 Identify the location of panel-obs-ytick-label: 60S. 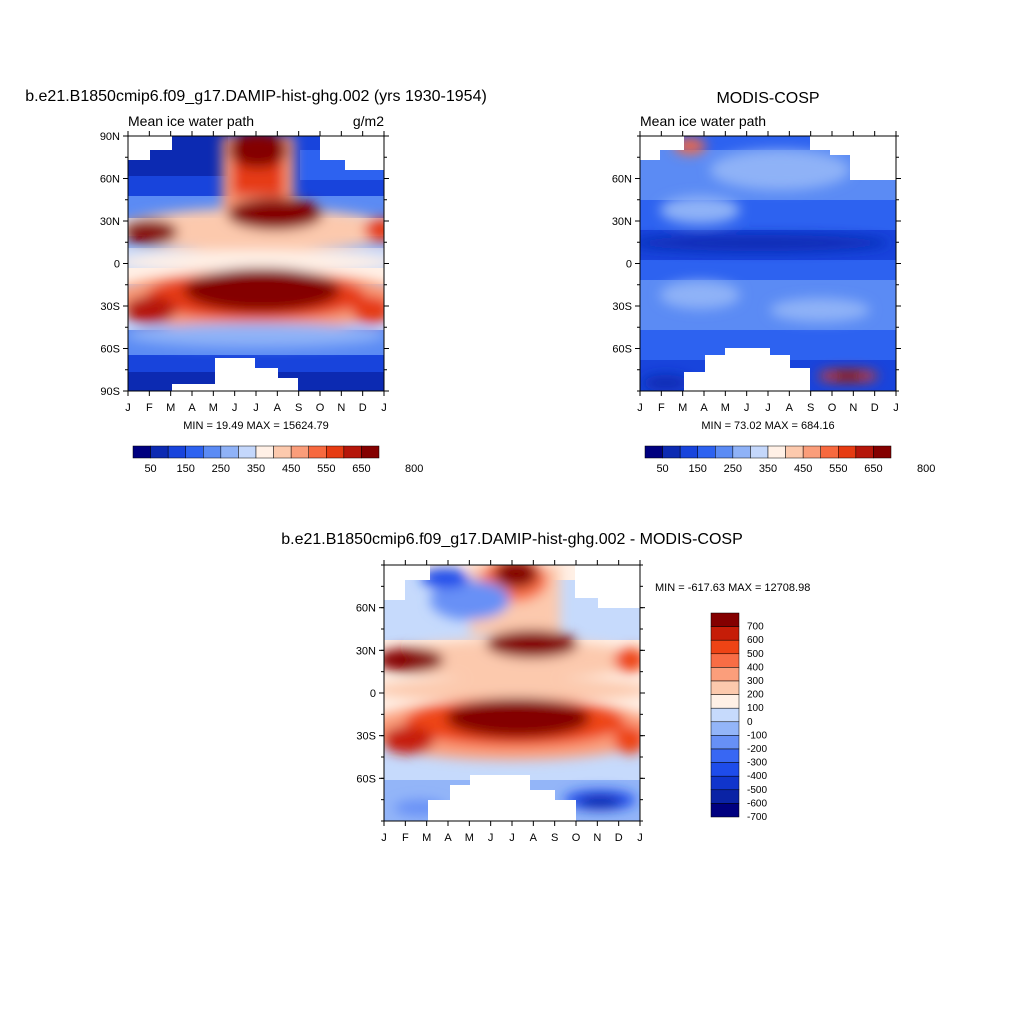
(622, 350).